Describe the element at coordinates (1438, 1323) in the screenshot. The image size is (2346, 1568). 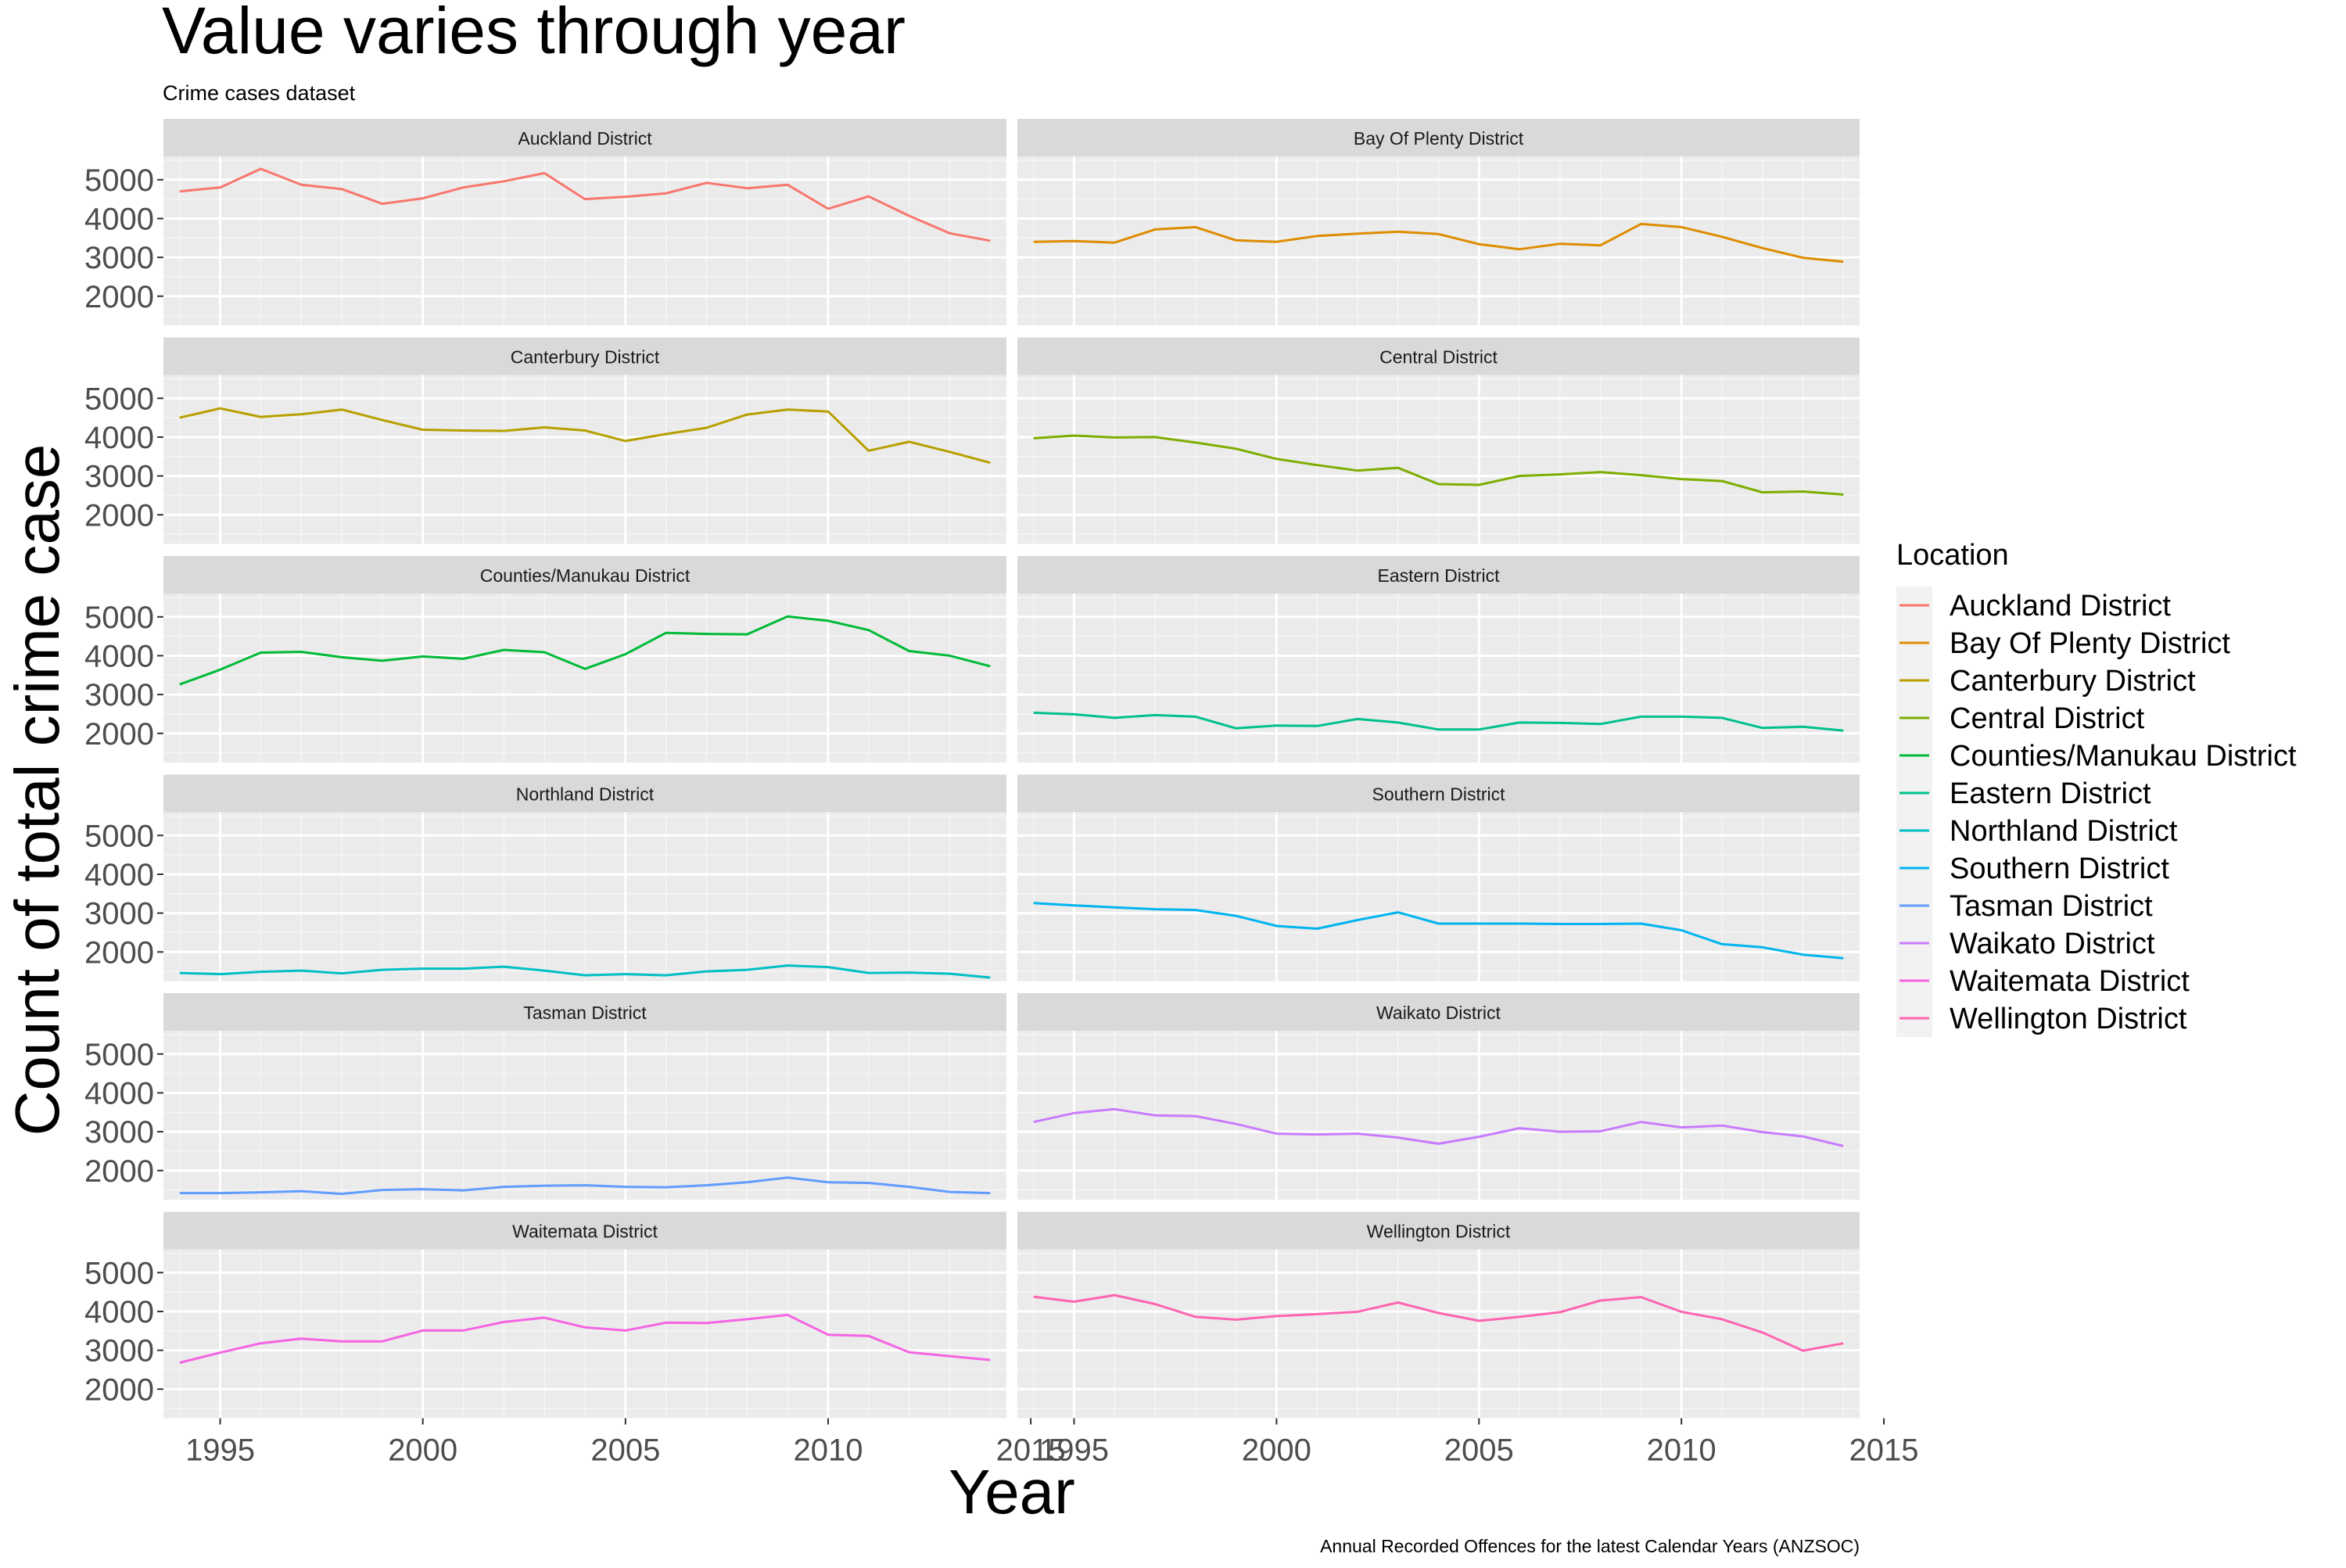
I see `series-line-wellington-district` at that location.